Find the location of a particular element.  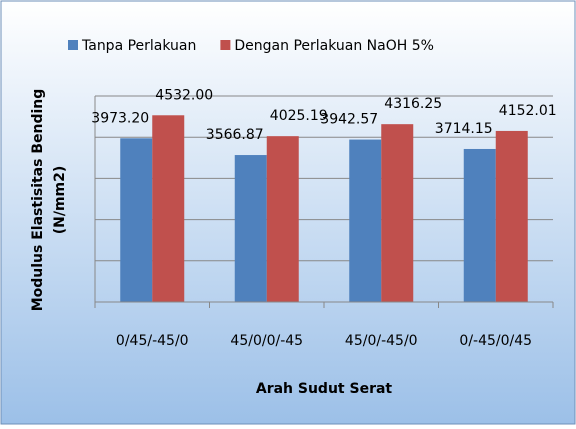

legend-label: Tanpa Perlakuan is located at coordinates (138, 46).